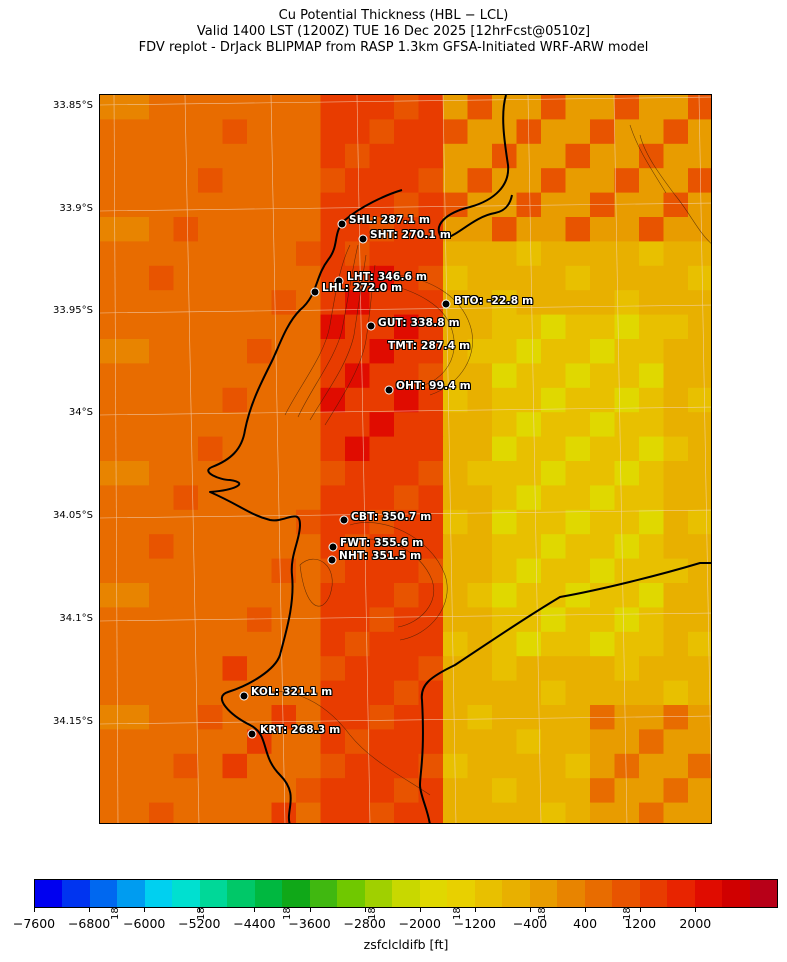  I want to click on colorbar-tick-mark, so click(420, 910).